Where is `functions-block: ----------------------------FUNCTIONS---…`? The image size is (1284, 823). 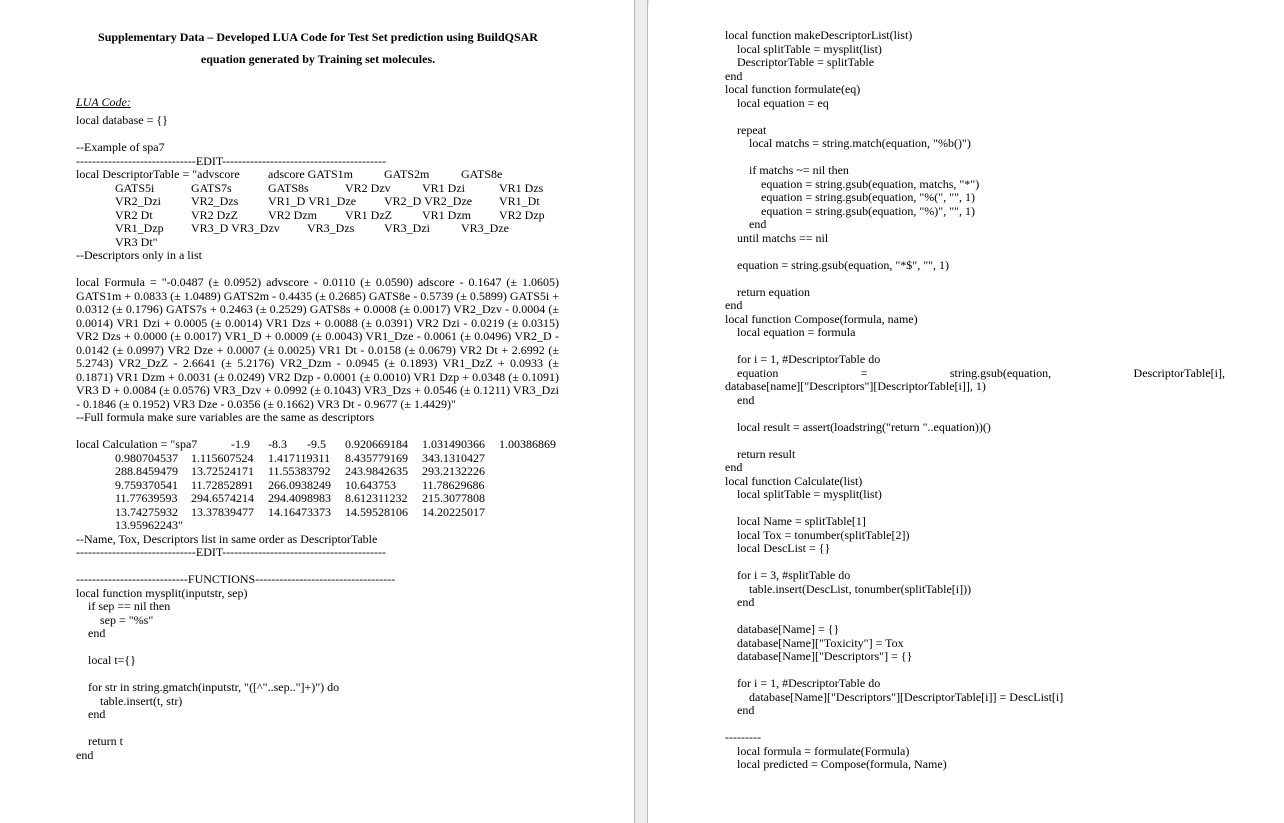
functions-block: ----------------------------FUNCTIONS---… is located at coordinates (317, 667).